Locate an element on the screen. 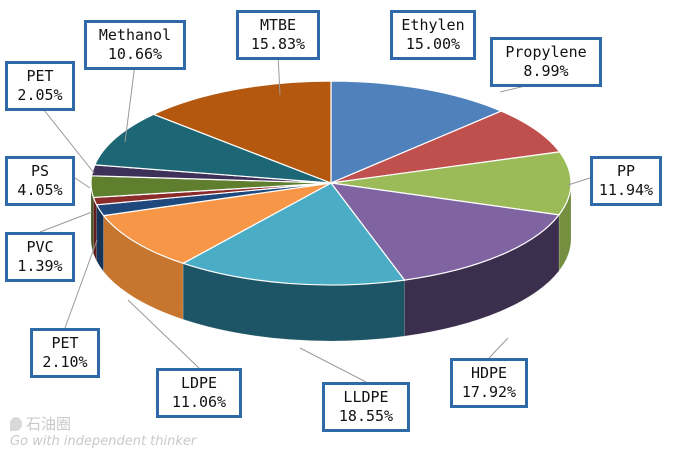 This screenshot has width=675, height=452. label-value: 1.39% is located at coordinates (40, 266).